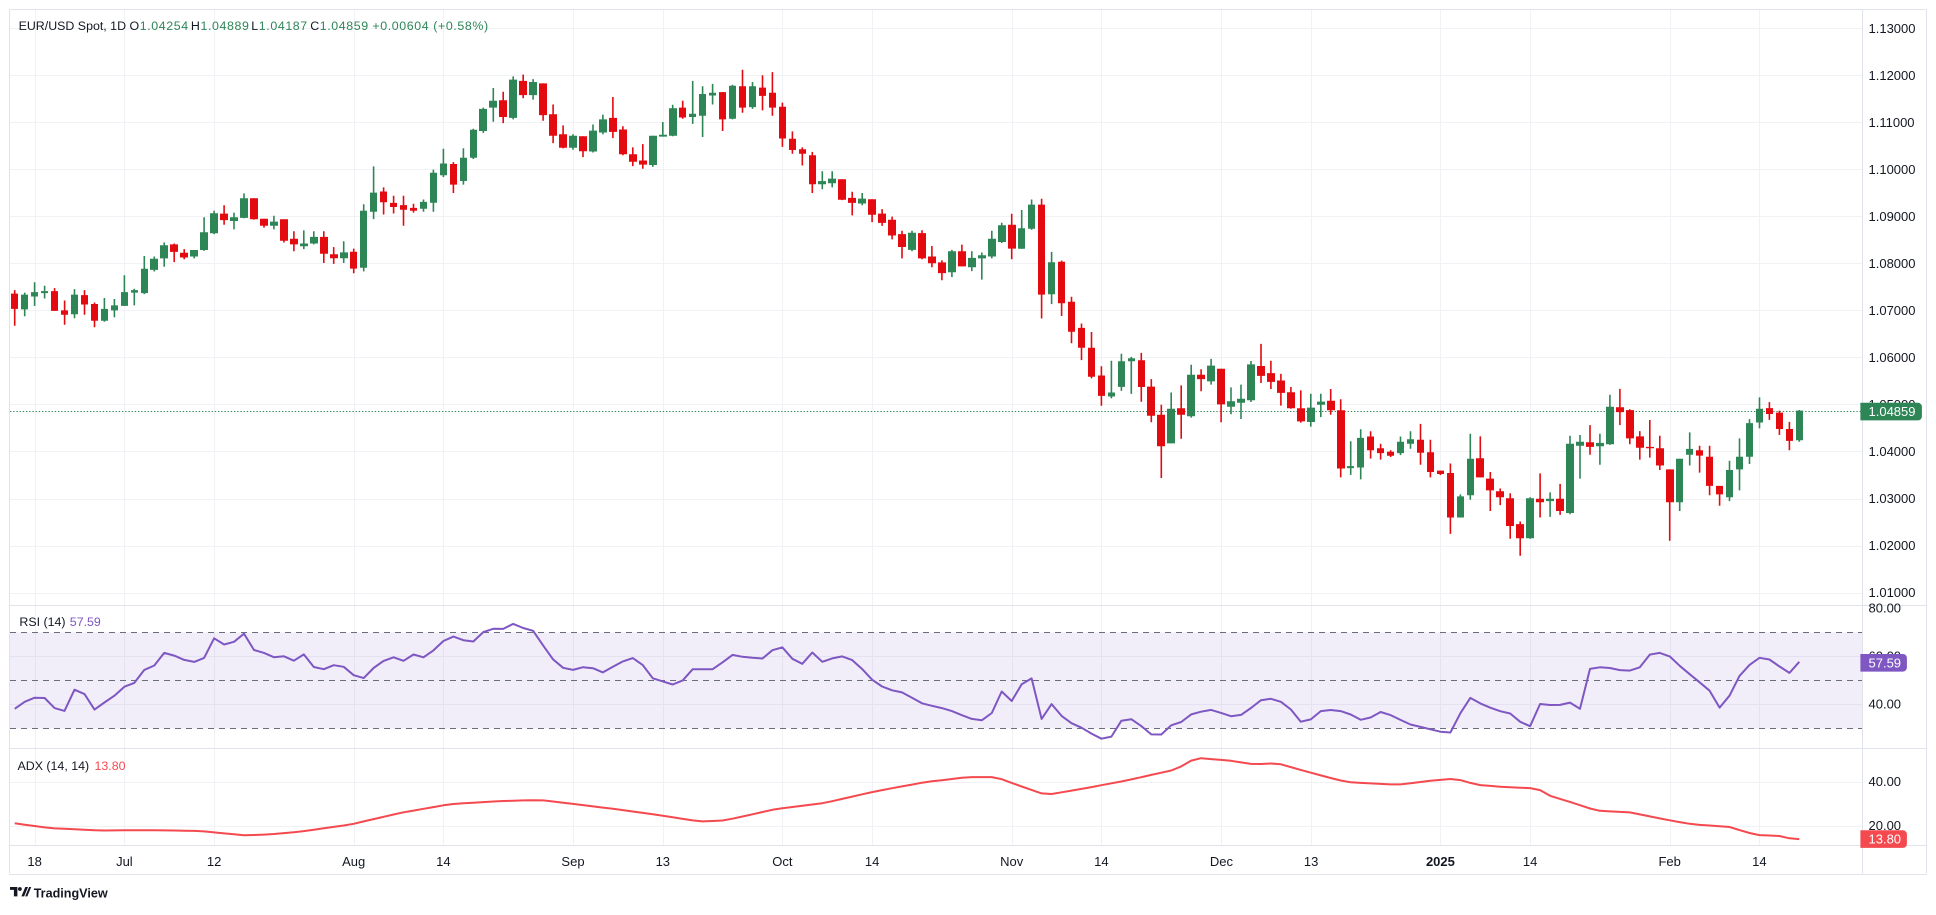 The width and height of the screenshot is (1936, 915). What do you see at coordinates (1885, 608) in the screenshot?
I see `svg-text: 80.00` at bounding box center [1885, 608].